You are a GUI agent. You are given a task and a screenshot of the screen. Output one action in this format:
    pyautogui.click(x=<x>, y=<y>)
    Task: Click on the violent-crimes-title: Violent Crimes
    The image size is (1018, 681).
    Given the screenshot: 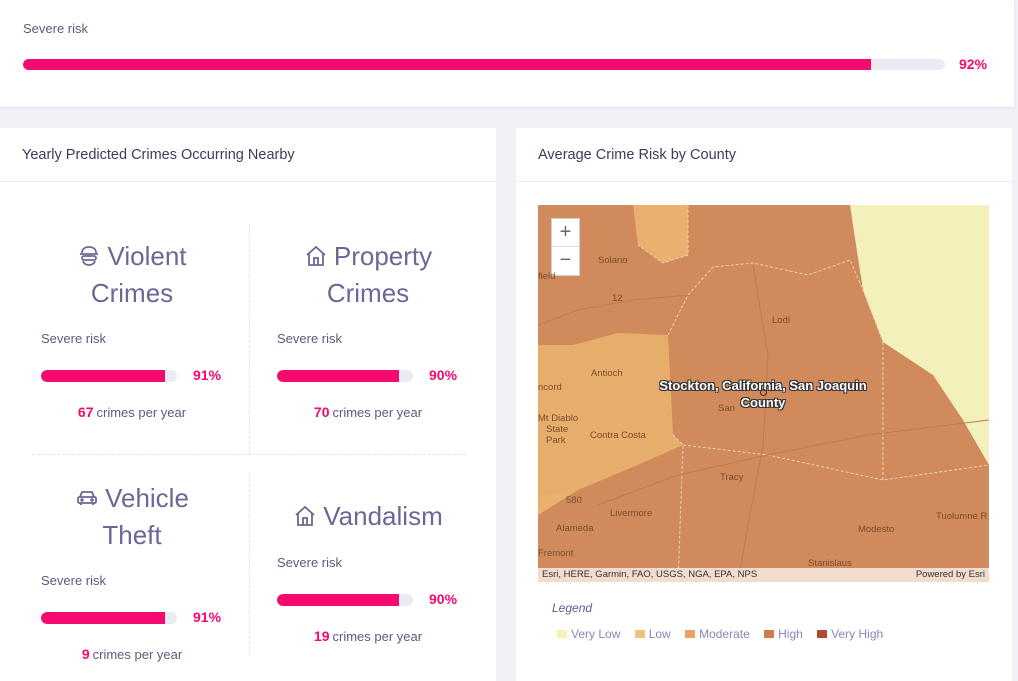 What is the action you would take?
    pyautogui.click(x=132, y=275)
    